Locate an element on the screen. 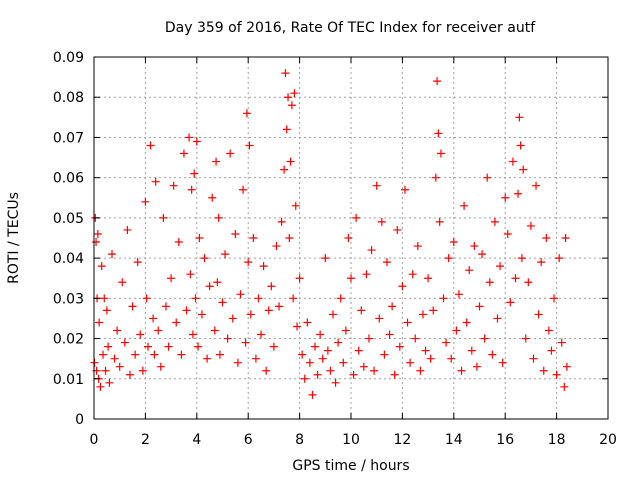 The image size is (640, 480). x-tick-label: 2 is located at coordinates (145, 440).